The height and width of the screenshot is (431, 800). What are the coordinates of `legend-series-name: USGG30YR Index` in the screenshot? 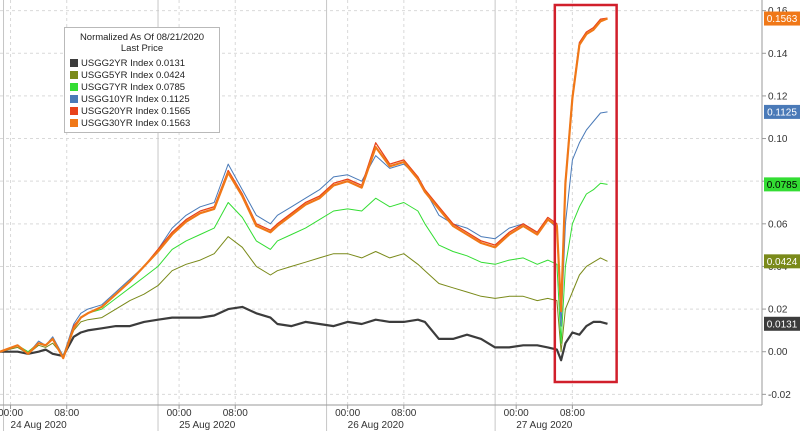 It's located at (120, 123).